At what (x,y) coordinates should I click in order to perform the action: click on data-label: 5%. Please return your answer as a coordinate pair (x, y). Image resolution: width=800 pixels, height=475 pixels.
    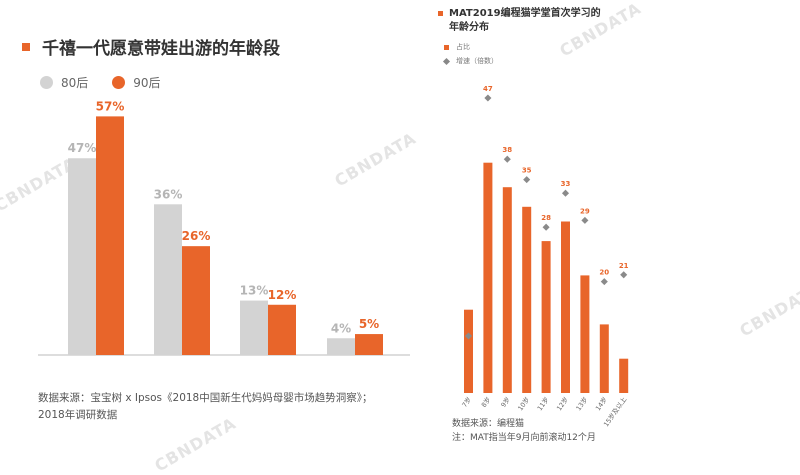
    Looking at the image, I should click on (369, 324).